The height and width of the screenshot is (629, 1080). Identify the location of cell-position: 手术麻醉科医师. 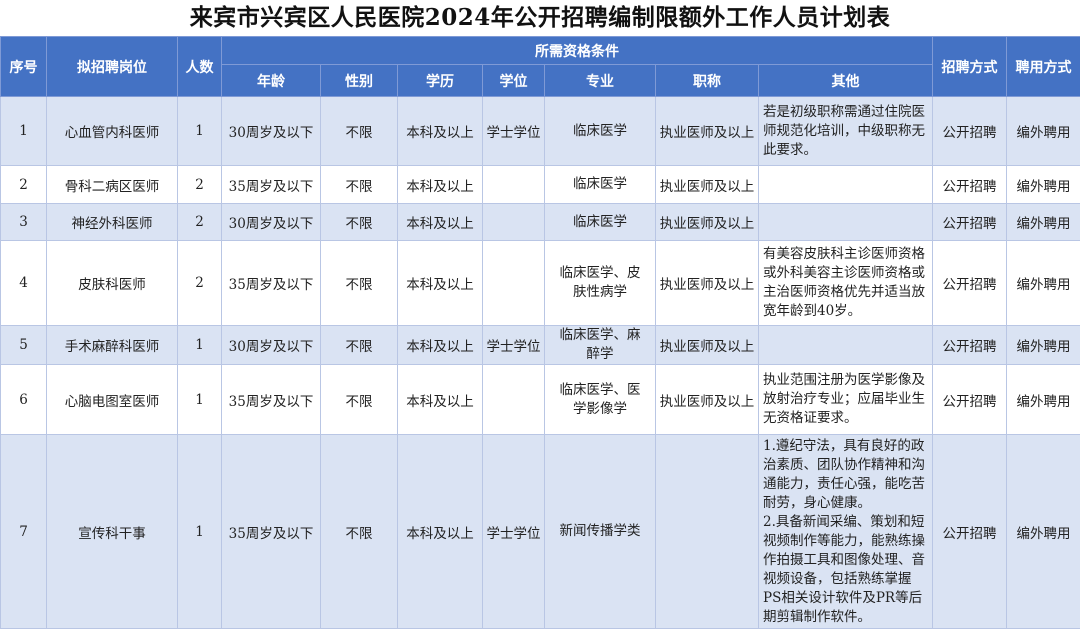
(112, 345).